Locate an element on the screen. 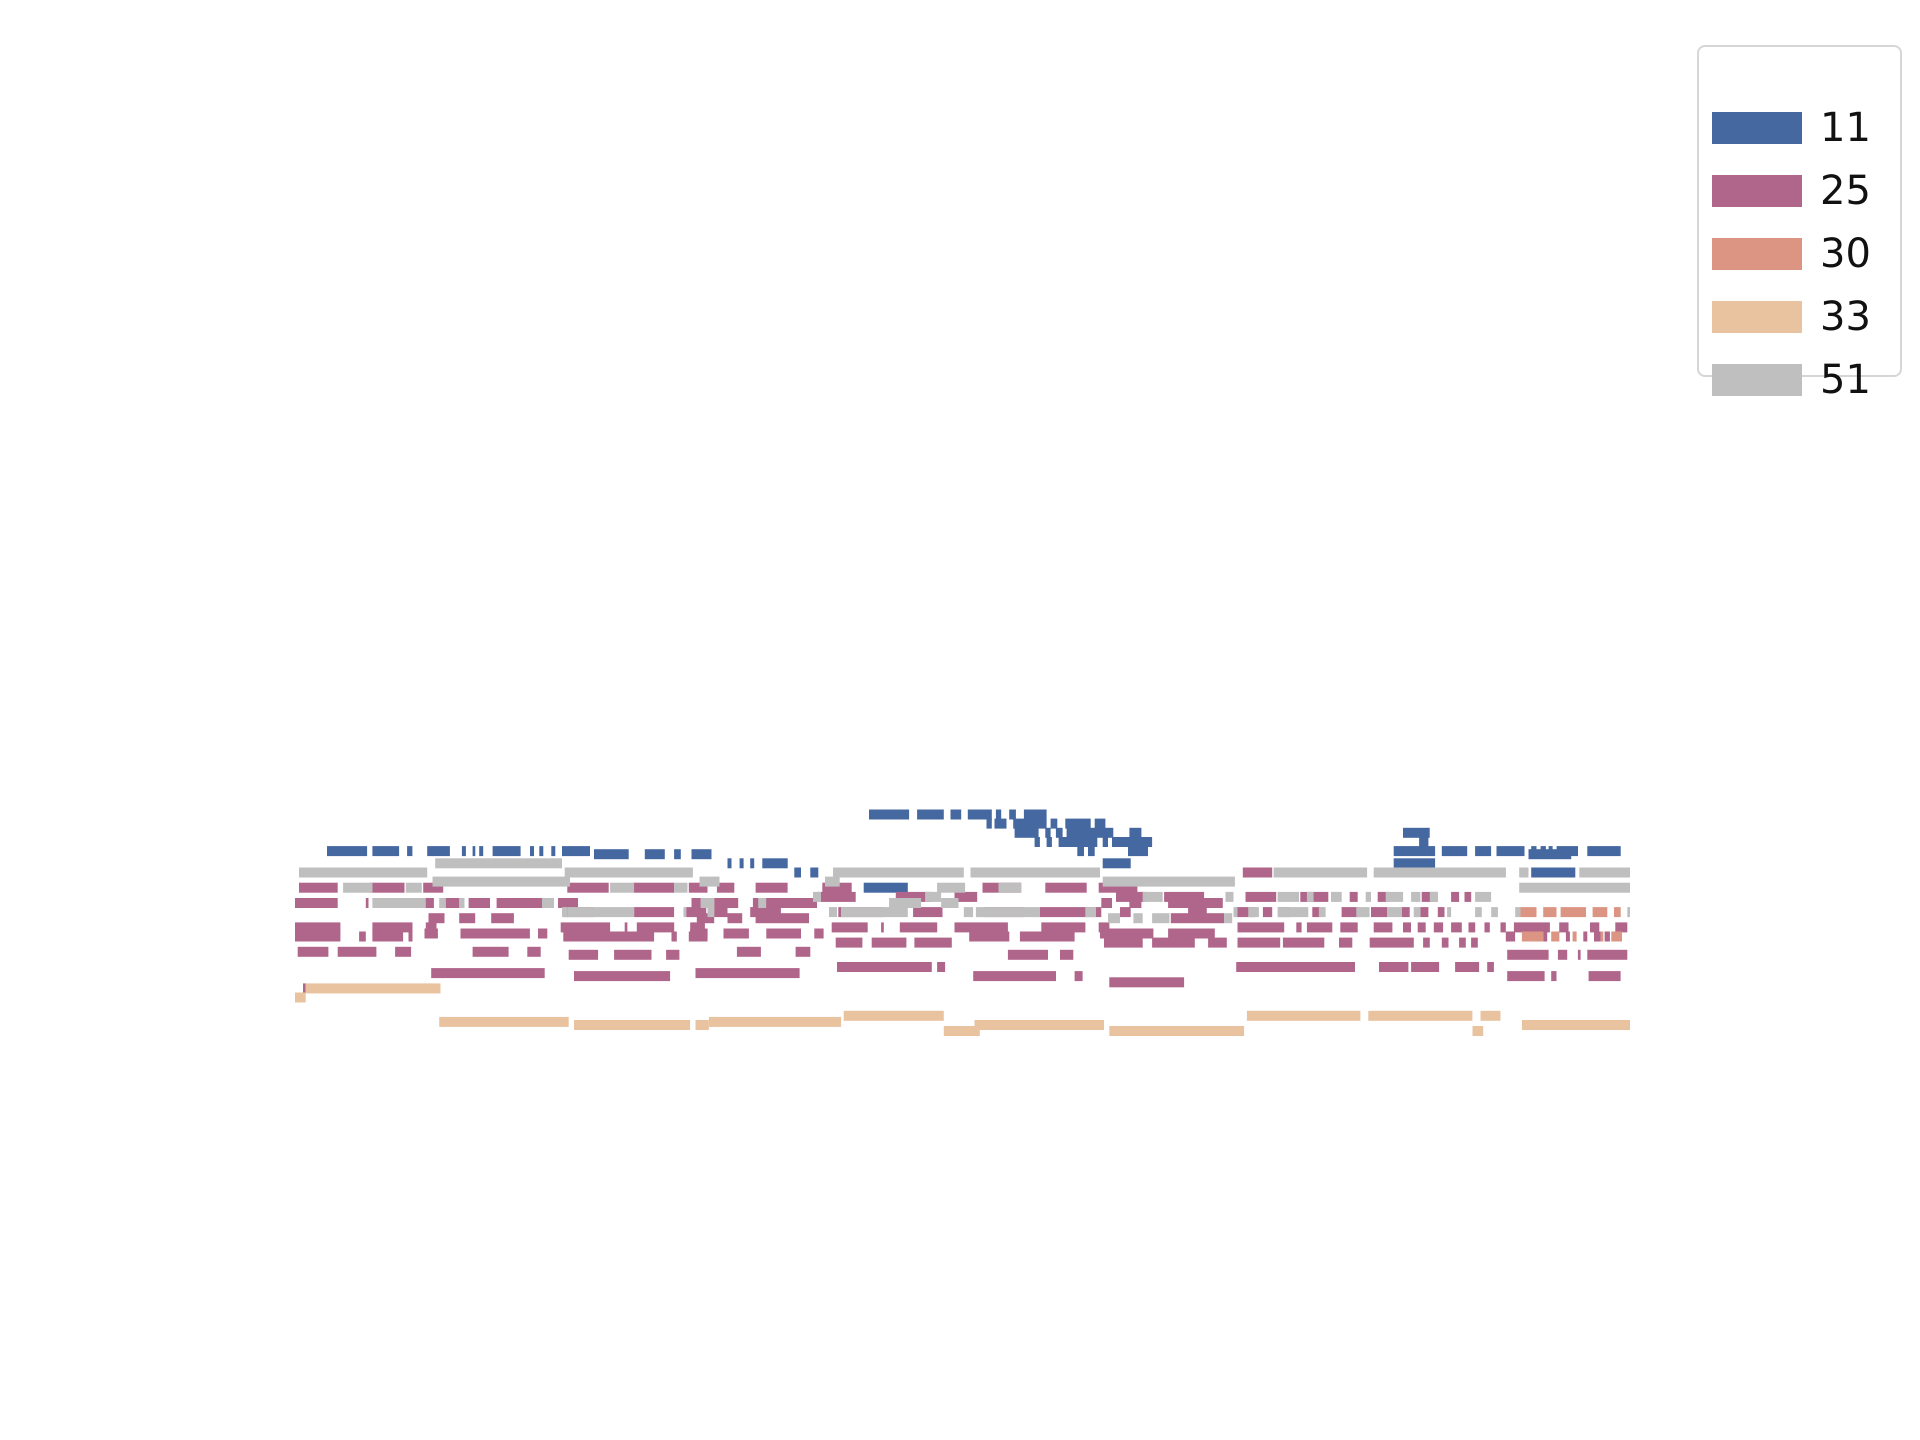  legend-label-30: 30 is located at coordinates (1845, 254).